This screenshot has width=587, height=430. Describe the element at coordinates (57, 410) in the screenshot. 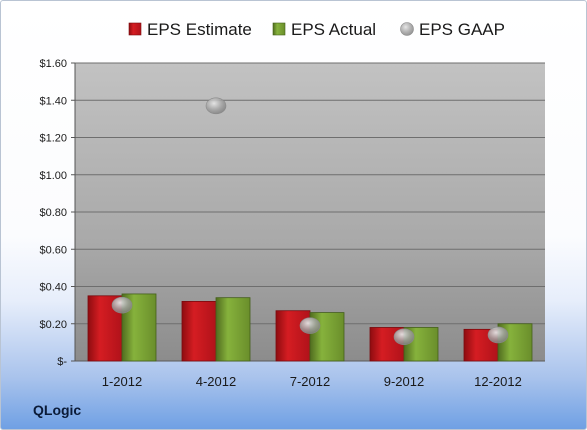

I see `brand-label: QLogic` at that location.